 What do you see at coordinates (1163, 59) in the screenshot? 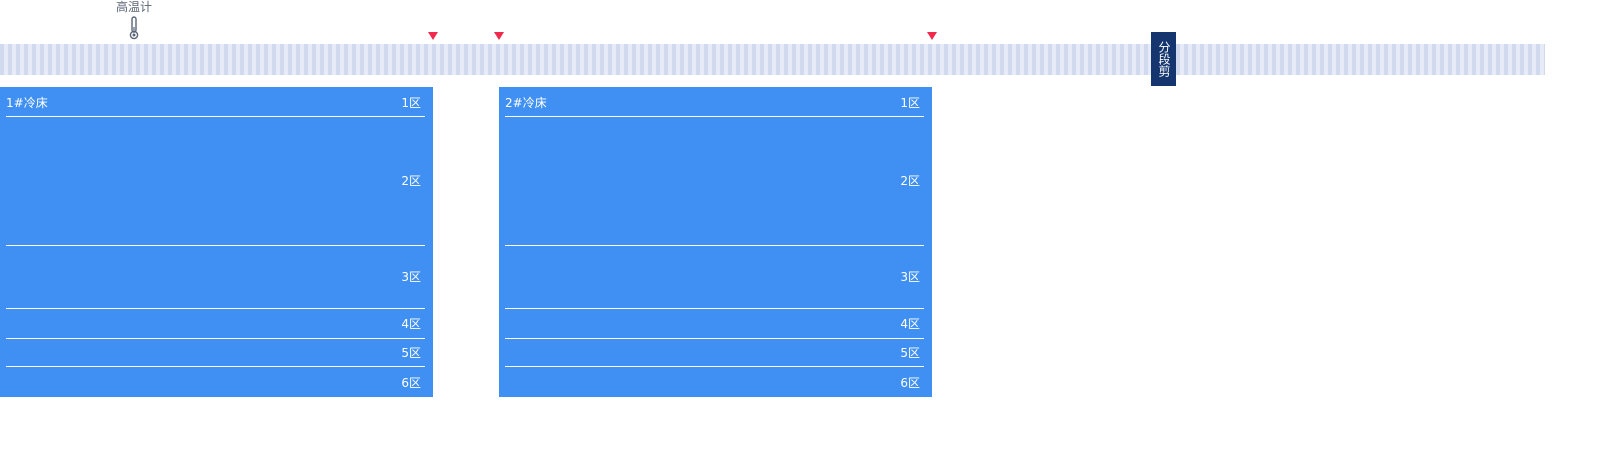
I see `segment-shear-button: 分段剪` at bounding box center [1163, 59].